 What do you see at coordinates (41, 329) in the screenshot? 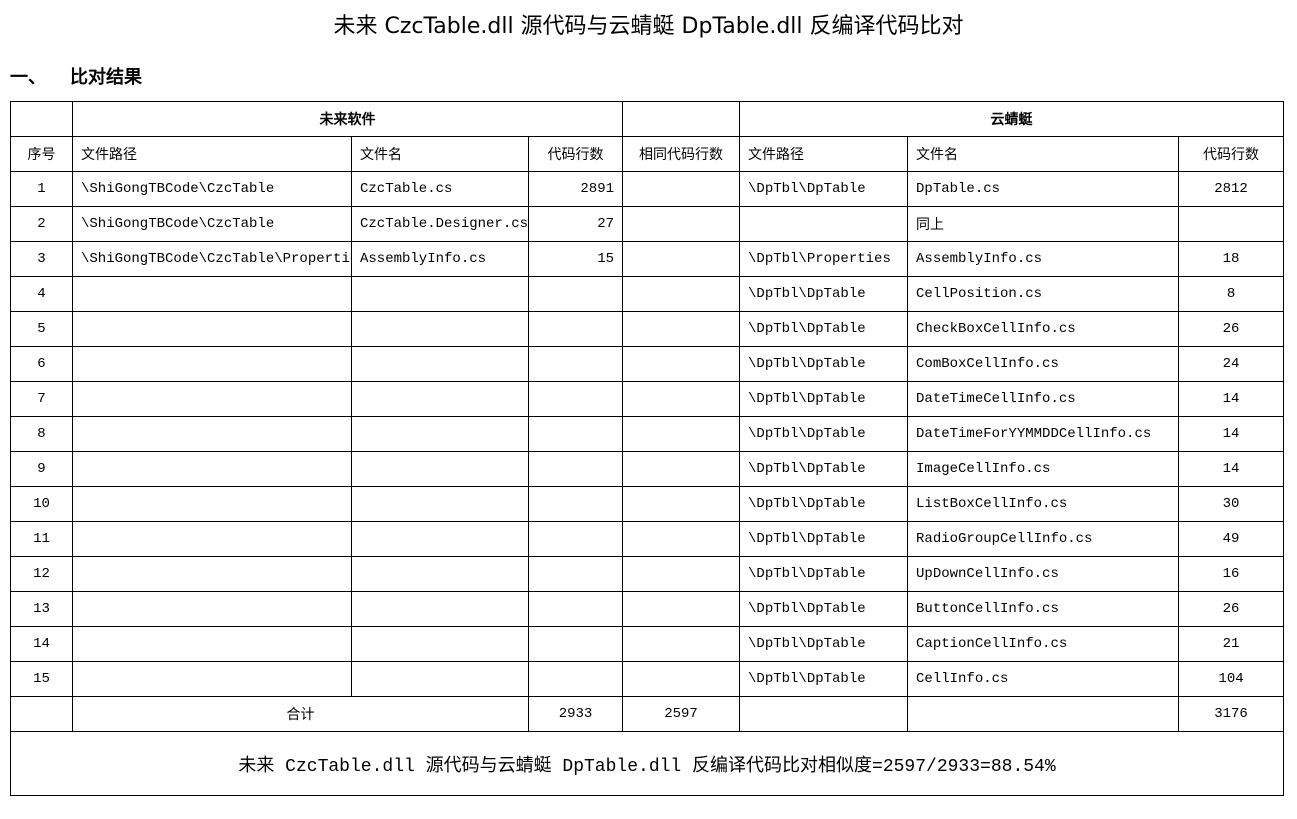
I see `row-number: 5` at bounding box center [41, 329].